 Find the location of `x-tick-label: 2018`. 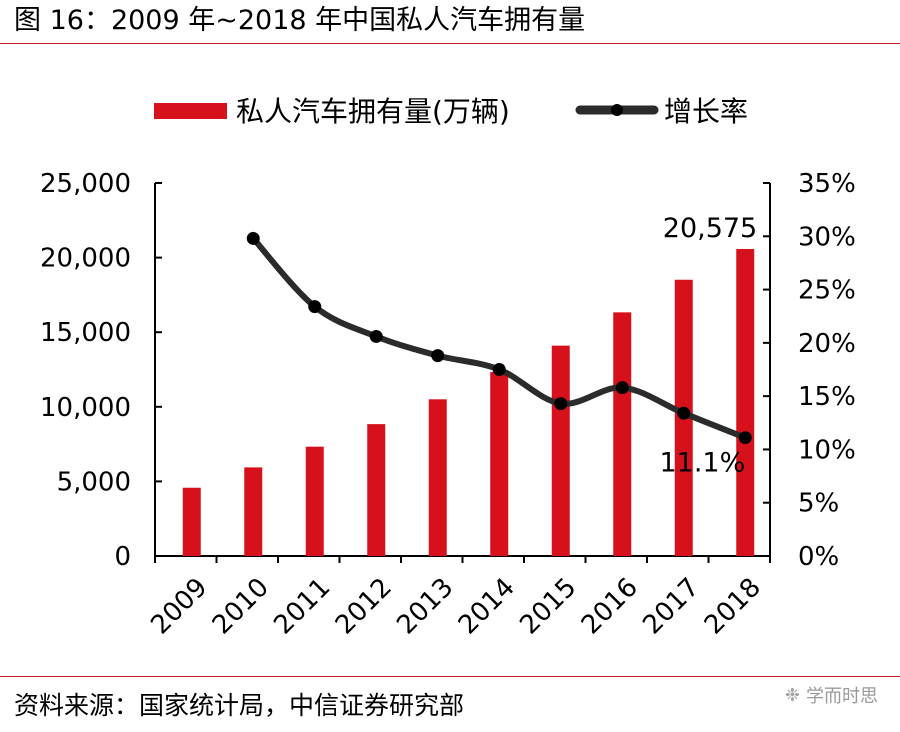

x-tick-label: 2018 is located at coordinates (733, 606).